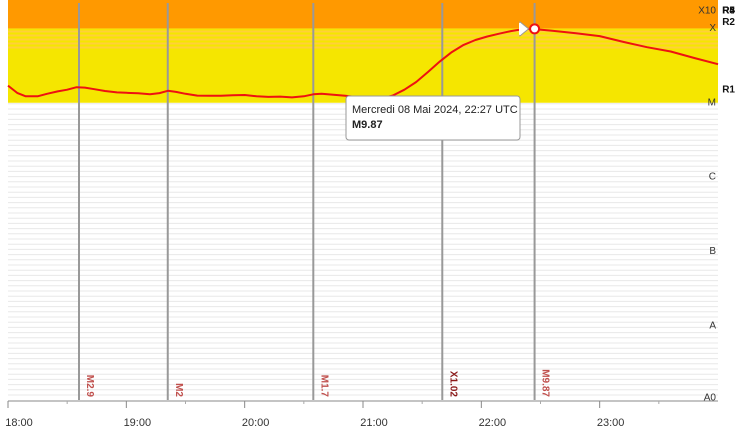 The height and width of the screenshot is (438, 745). Describe the element at coordinates (728, 22) in the screenshot. I see `r-label-r2: R2` at that location.